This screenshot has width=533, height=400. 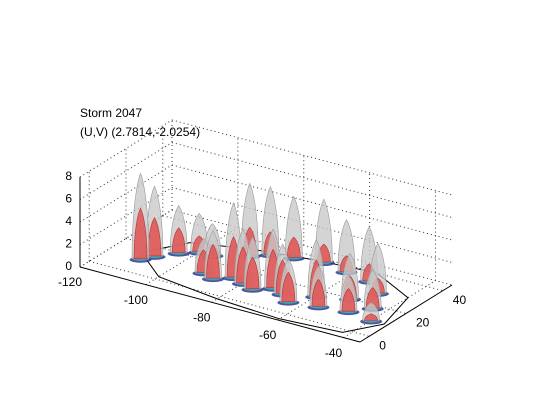 What do you see at coordinates (136, 300) in the screenshot?
I see `x-tick-label: -100` at bounding box center [136, 300].